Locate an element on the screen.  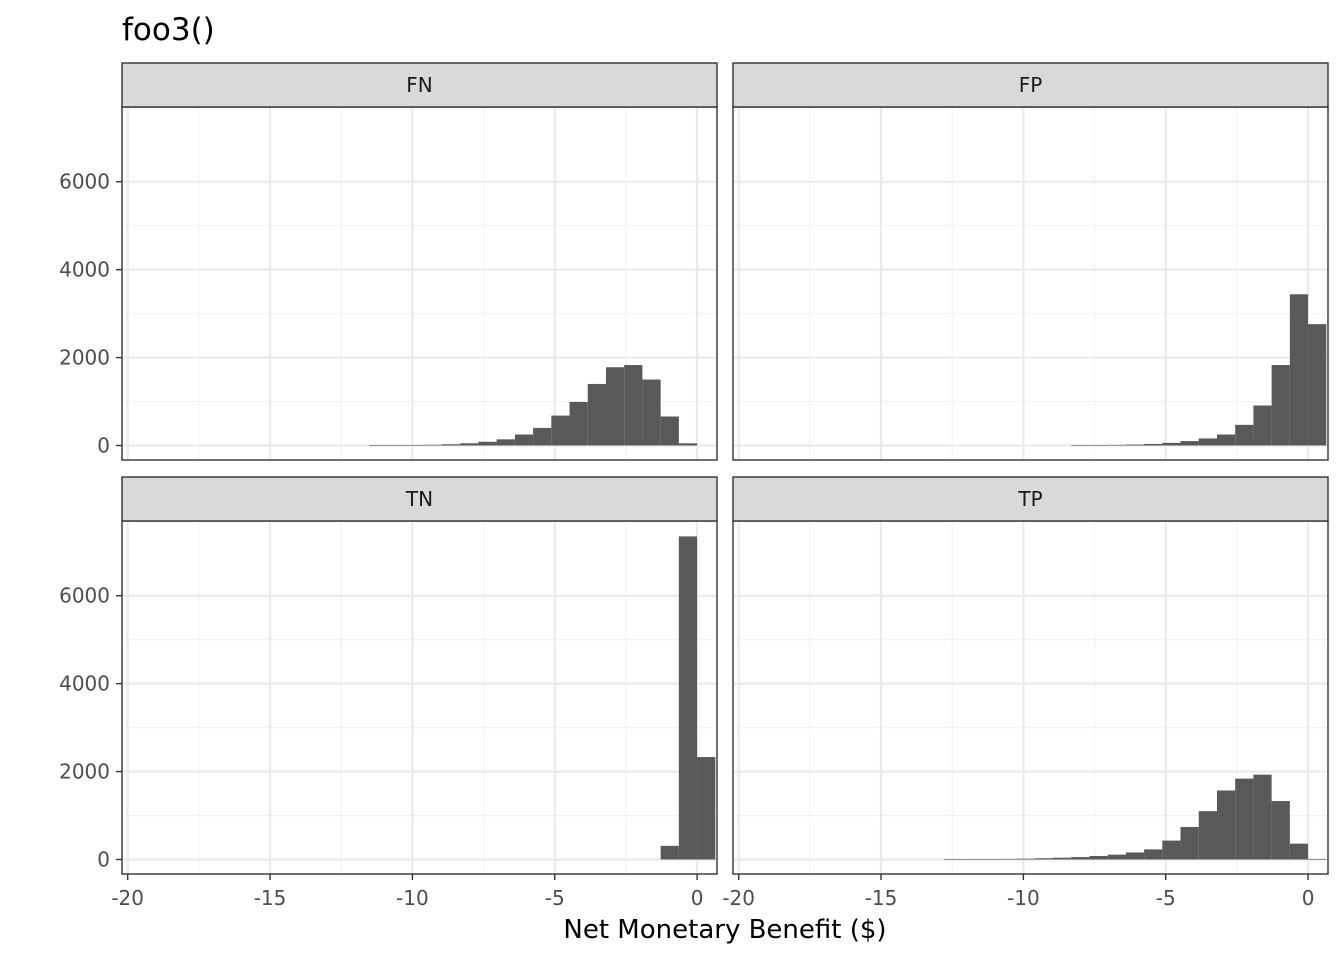
facet-strip-label: TP is located at coordinates (1029, 499).